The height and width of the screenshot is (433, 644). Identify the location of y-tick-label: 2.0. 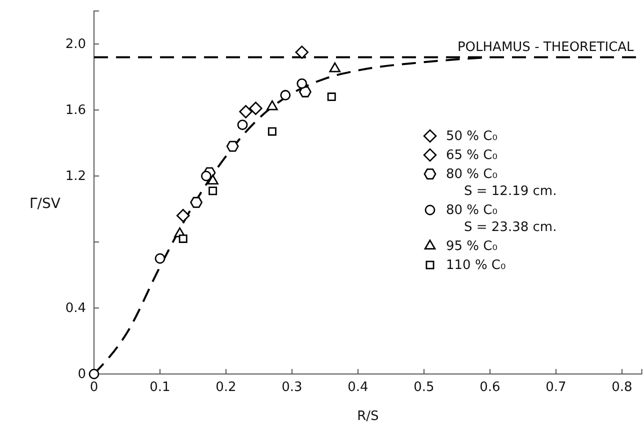
(75, 44).